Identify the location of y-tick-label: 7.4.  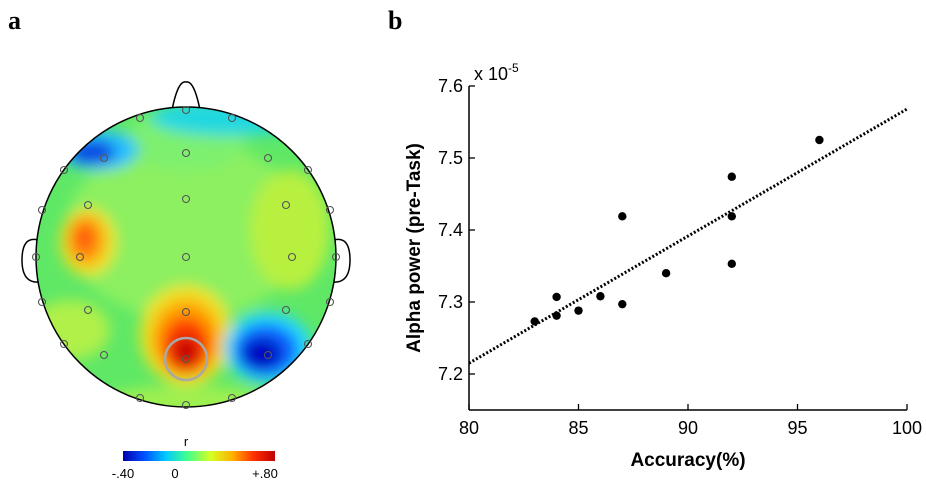
(450, 230).